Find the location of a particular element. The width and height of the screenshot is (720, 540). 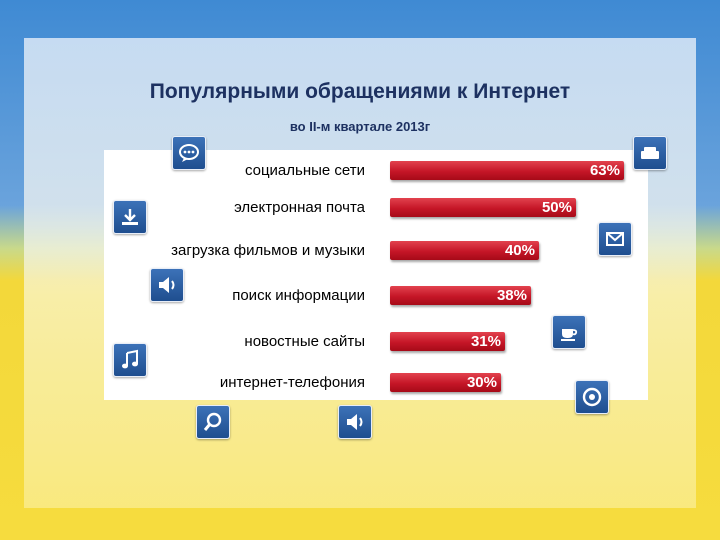

download-icon is located at coordinates (130, 217).